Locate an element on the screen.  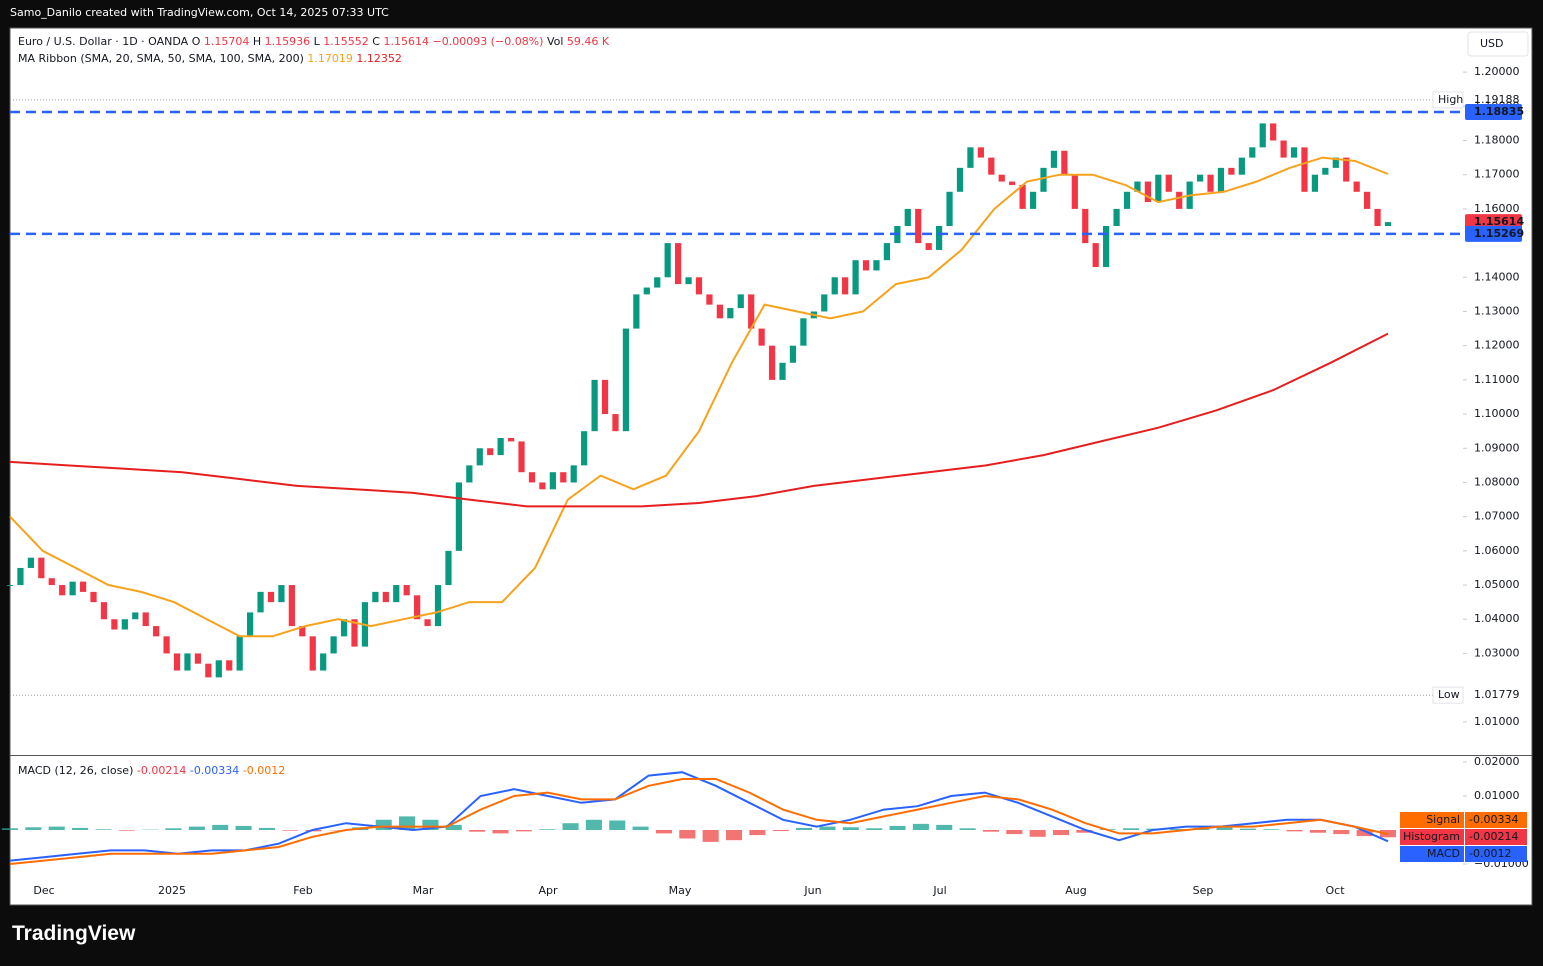
macd-reading: -0.0012 is located at coordinates (264, 770).